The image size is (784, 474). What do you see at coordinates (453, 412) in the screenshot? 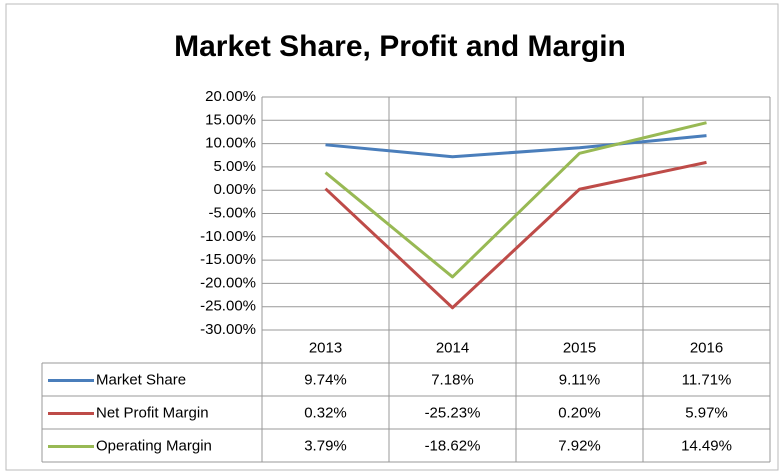
I see `table-cell: -25.23%` at bounding box center [453, 412].